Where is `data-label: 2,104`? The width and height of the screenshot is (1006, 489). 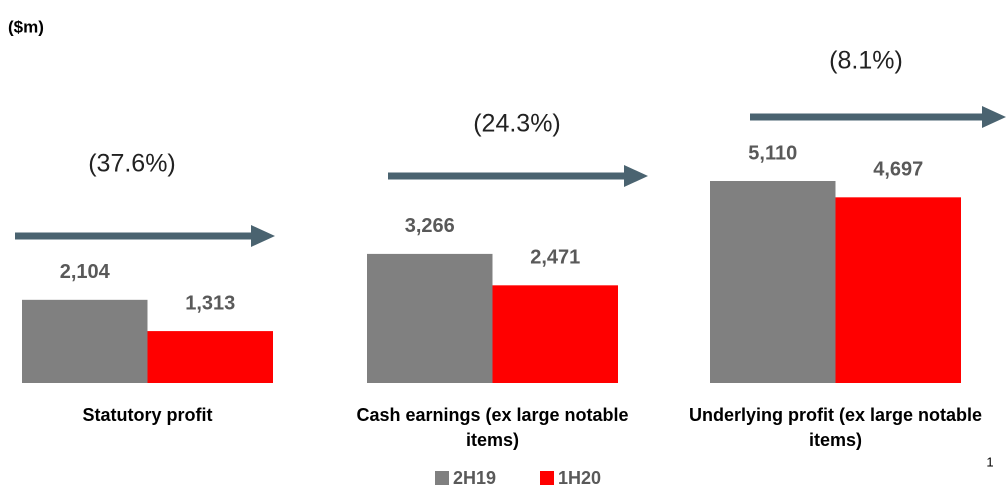
data-label: 2,104 is located at coordinates (85, 272).